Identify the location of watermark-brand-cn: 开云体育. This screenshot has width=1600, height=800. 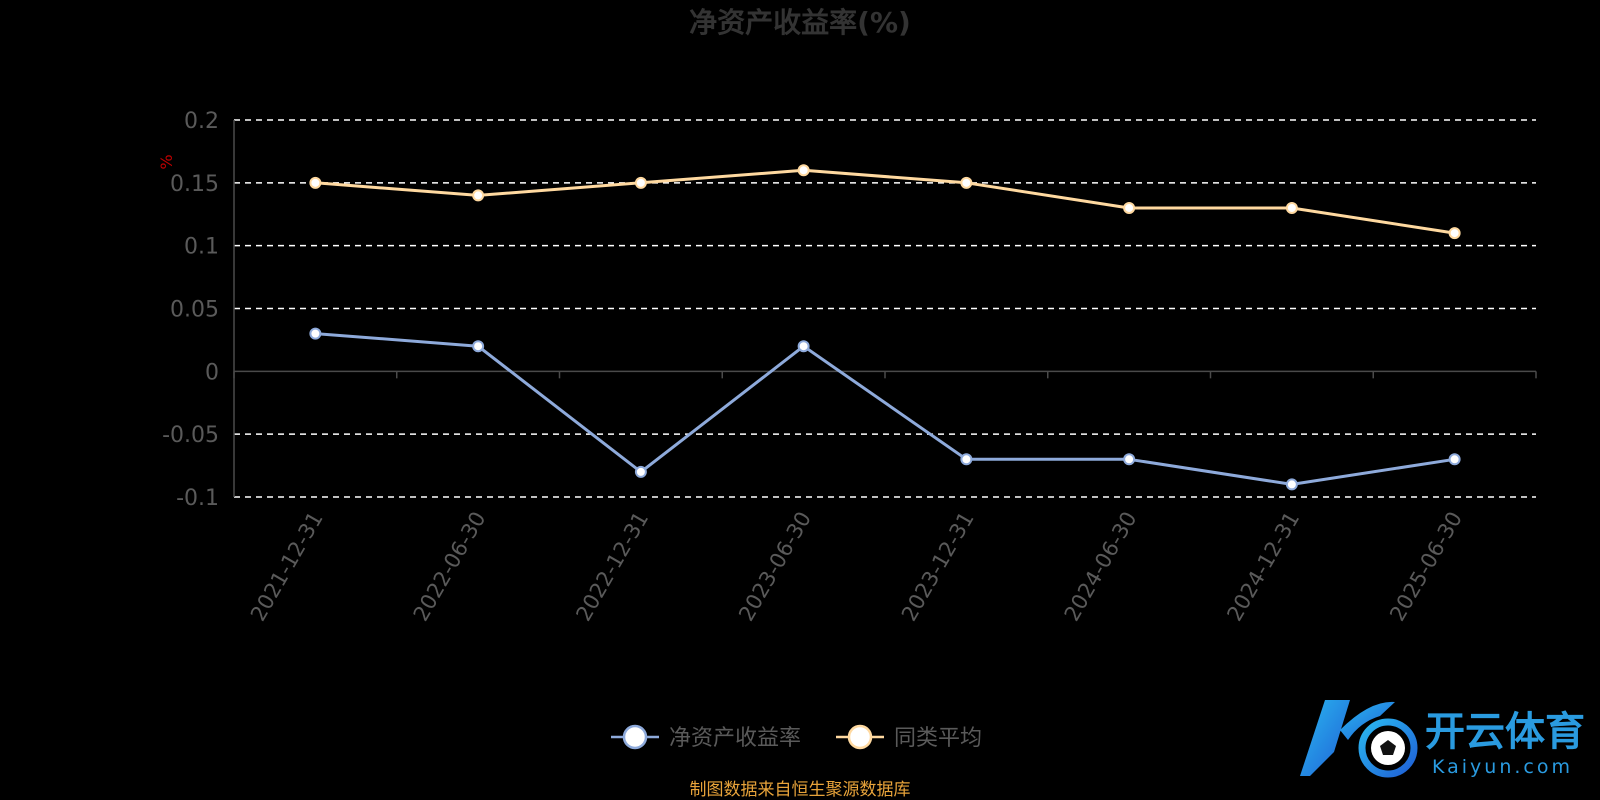
(1505, 732).